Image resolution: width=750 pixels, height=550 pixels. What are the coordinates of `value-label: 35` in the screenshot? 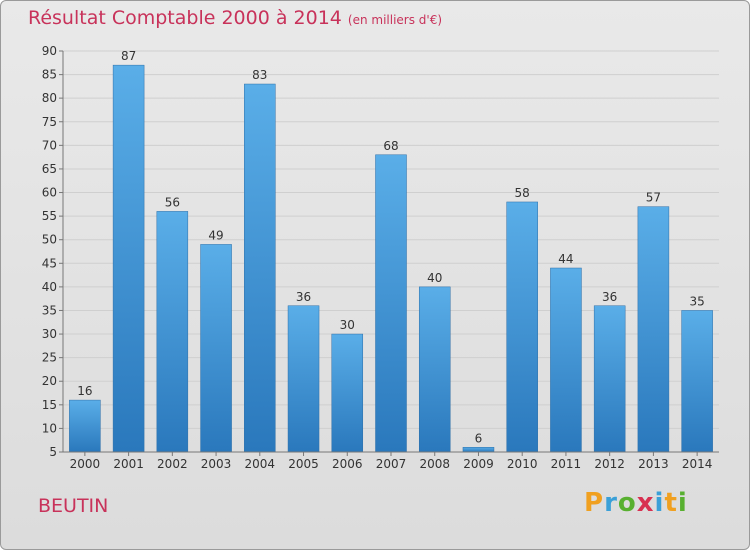 It's located at (696, 301).